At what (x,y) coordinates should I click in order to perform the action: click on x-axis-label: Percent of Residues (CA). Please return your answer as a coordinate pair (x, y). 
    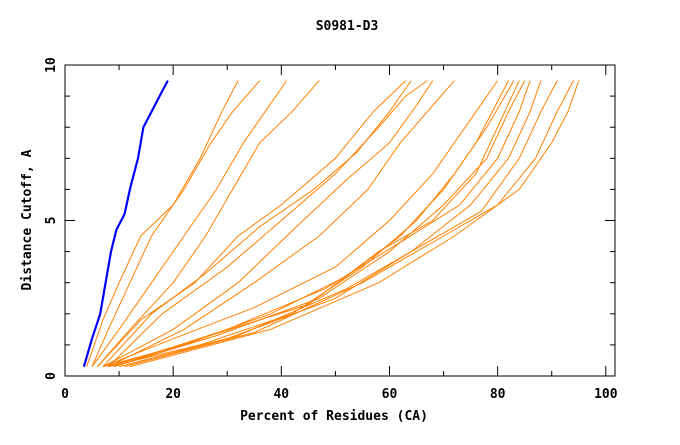
    Looking at the image, I should click on (334, 416).